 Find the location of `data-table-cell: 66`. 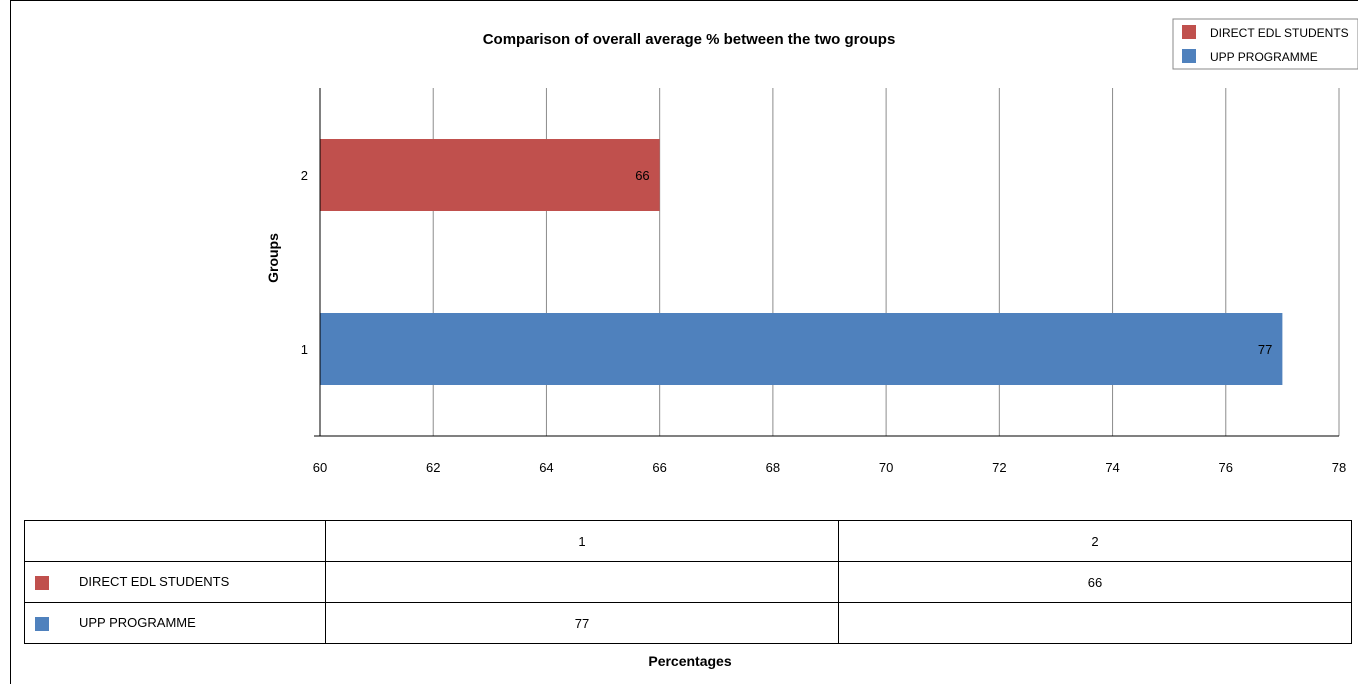

data-table-cell: 66 is located at coordinates (1095, 582).